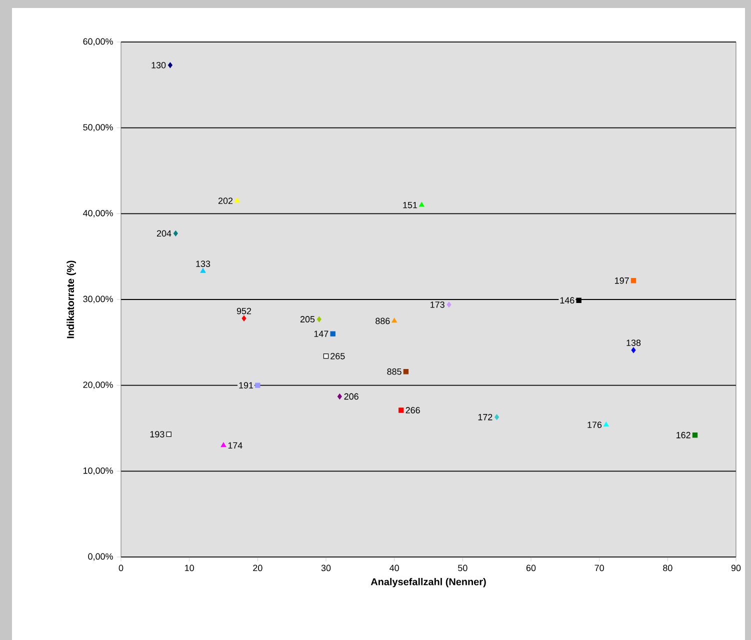  I want to click on series-label: 138, so click(633, 343).